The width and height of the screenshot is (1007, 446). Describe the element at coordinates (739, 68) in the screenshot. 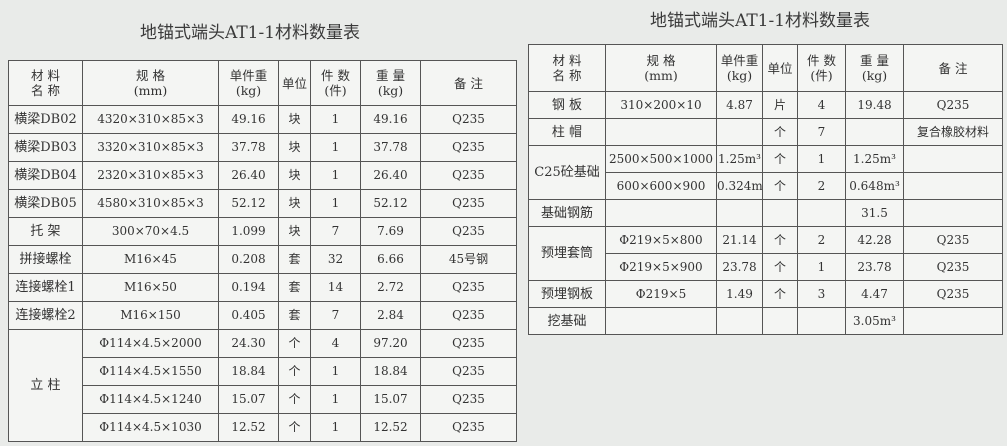

I see `header-cell: 单件重 (kg)` at that location.